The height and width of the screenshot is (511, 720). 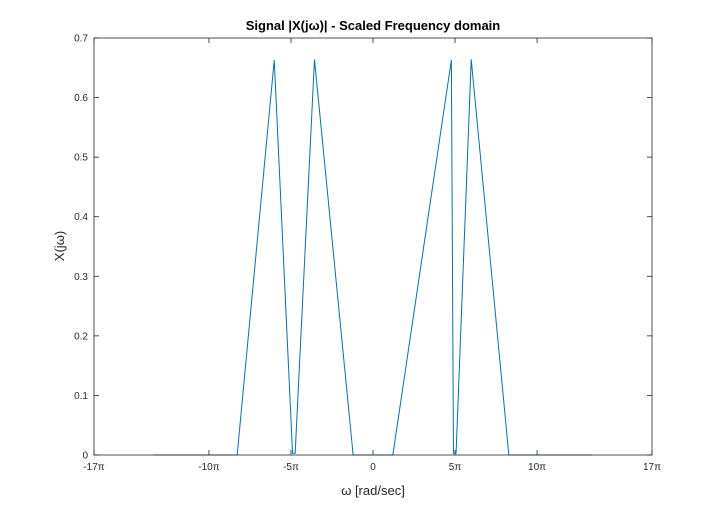 I want to click on y-tick-label: 0.4, so click(x=81, y=217).